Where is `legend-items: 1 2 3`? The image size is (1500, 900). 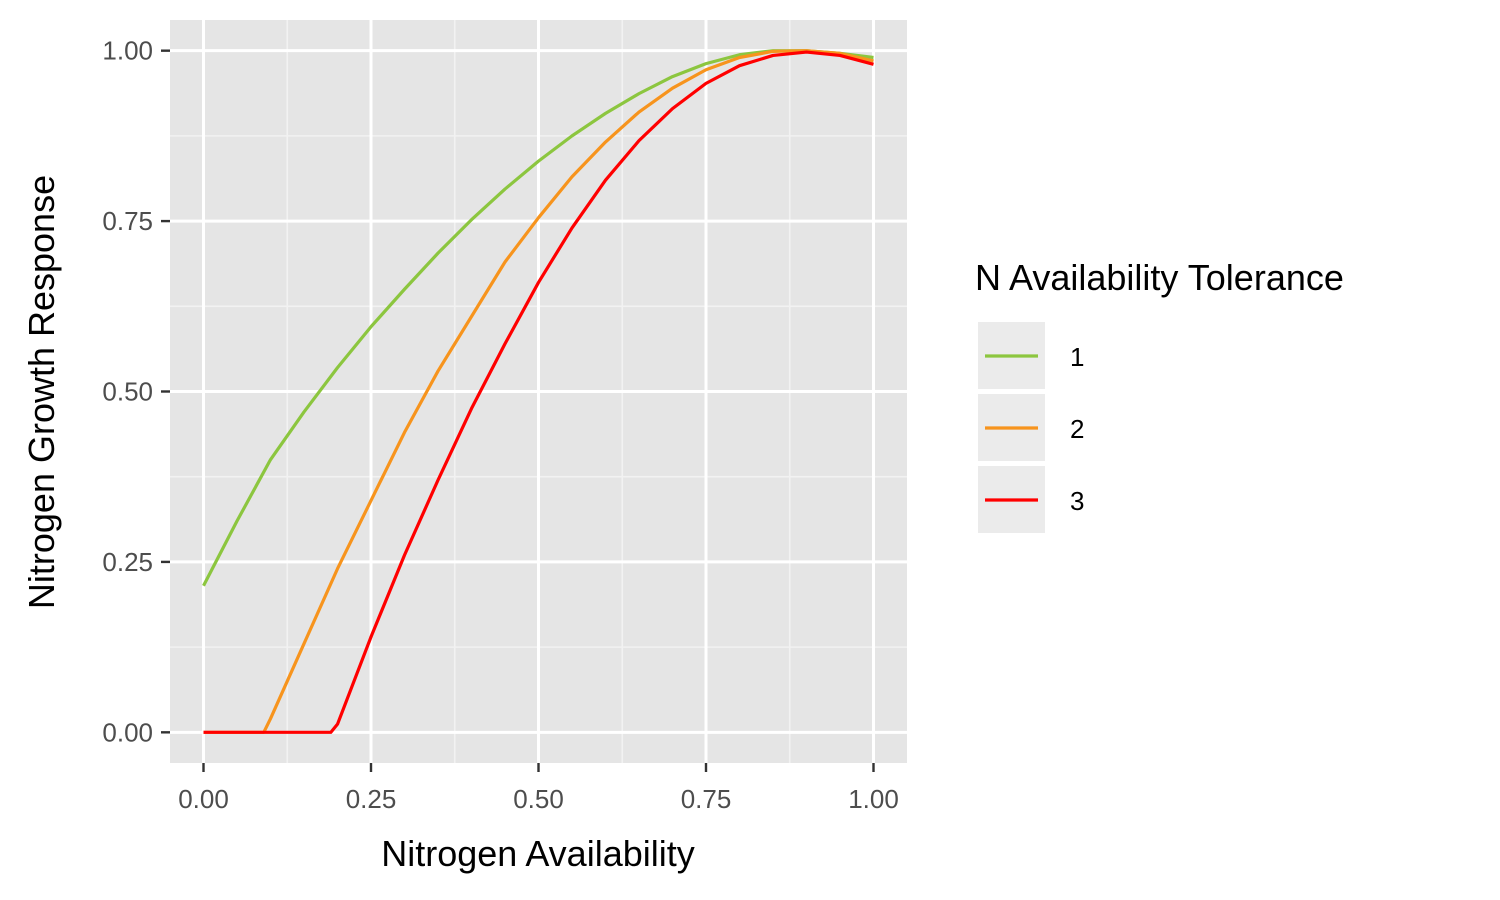
legend-items: 1 2 3 is located at coordinates (1031, 427).